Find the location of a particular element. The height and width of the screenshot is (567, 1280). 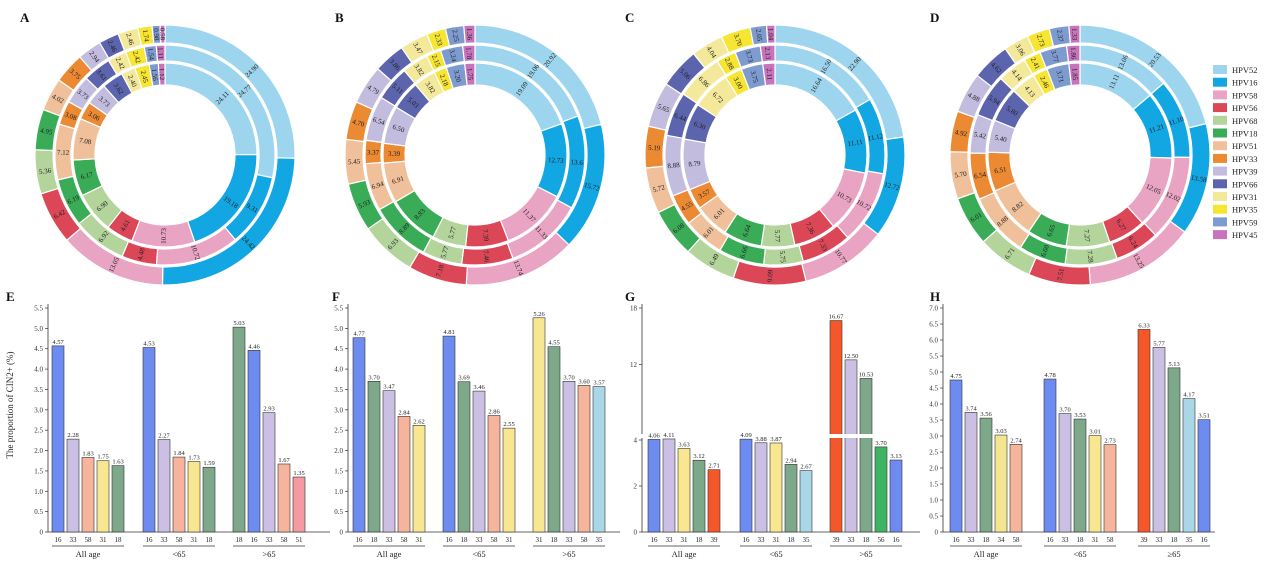

group-label: >65 is located at coordinates (268, 554).